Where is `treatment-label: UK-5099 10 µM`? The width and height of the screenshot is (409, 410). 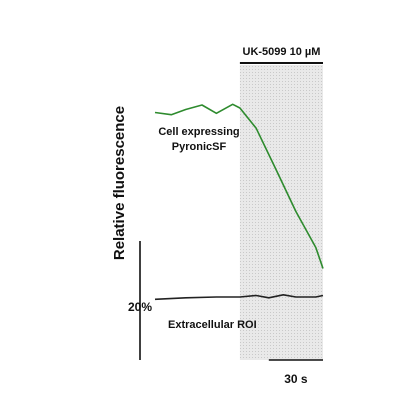 treatment-label: UK-5099 10 µM is located at coordinates (282, 52).